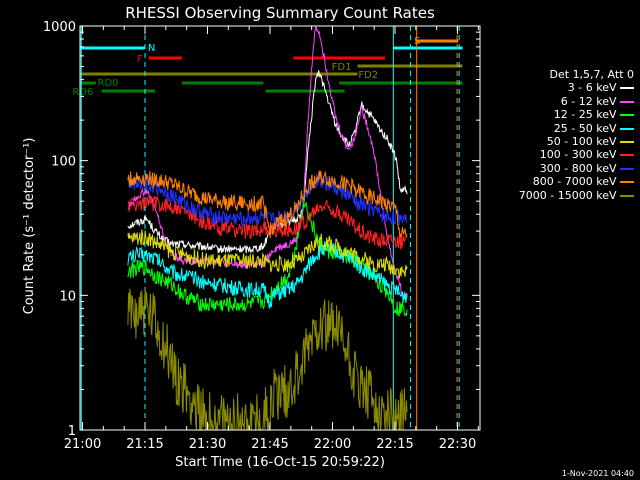  What do you see at coordinates (549, 87) in the screenshot?
I see `legend-item: 3 - 6 keV` at bounding box center [549, 87].